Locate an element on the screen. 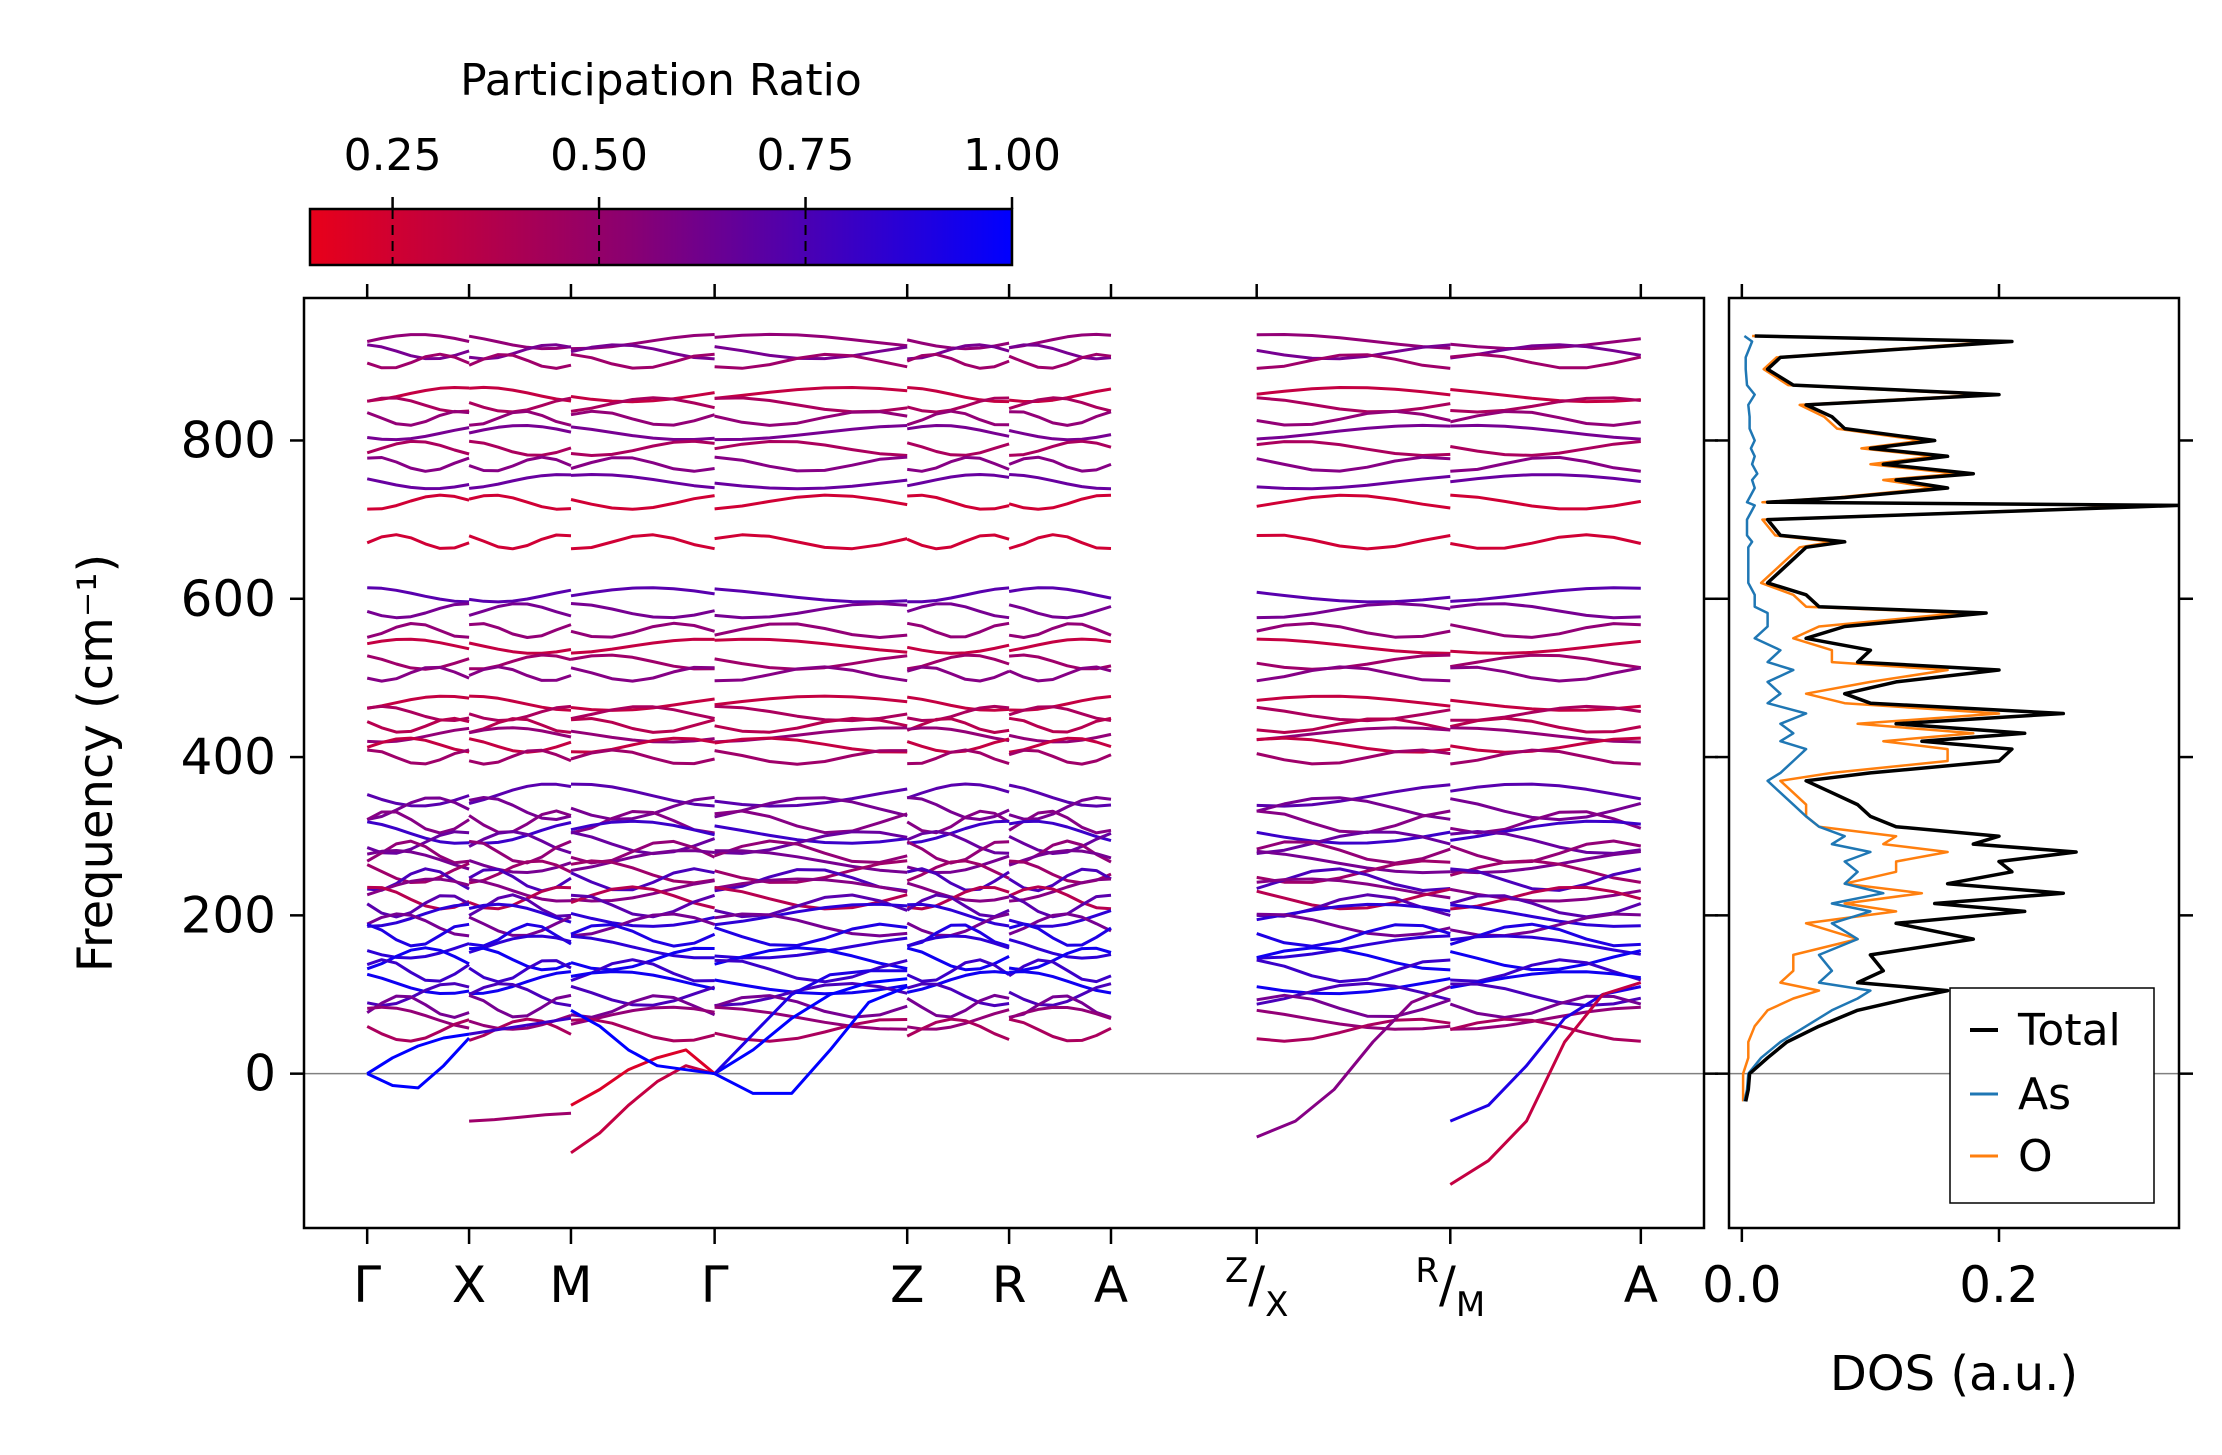 The width and height of the screenshot is (2222, 1455). legend-label-as: As is located at coordinates (2044, 1094).